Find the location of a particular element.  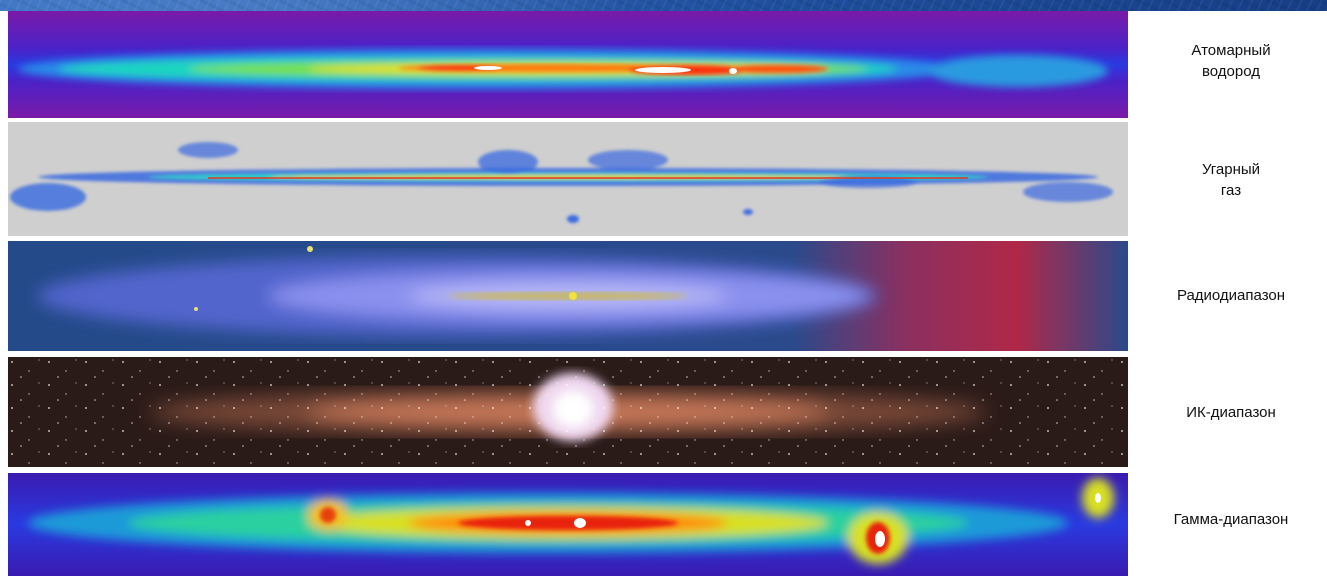

label-infrared: ИК-диапазон is located at coordinates (1231, 412).